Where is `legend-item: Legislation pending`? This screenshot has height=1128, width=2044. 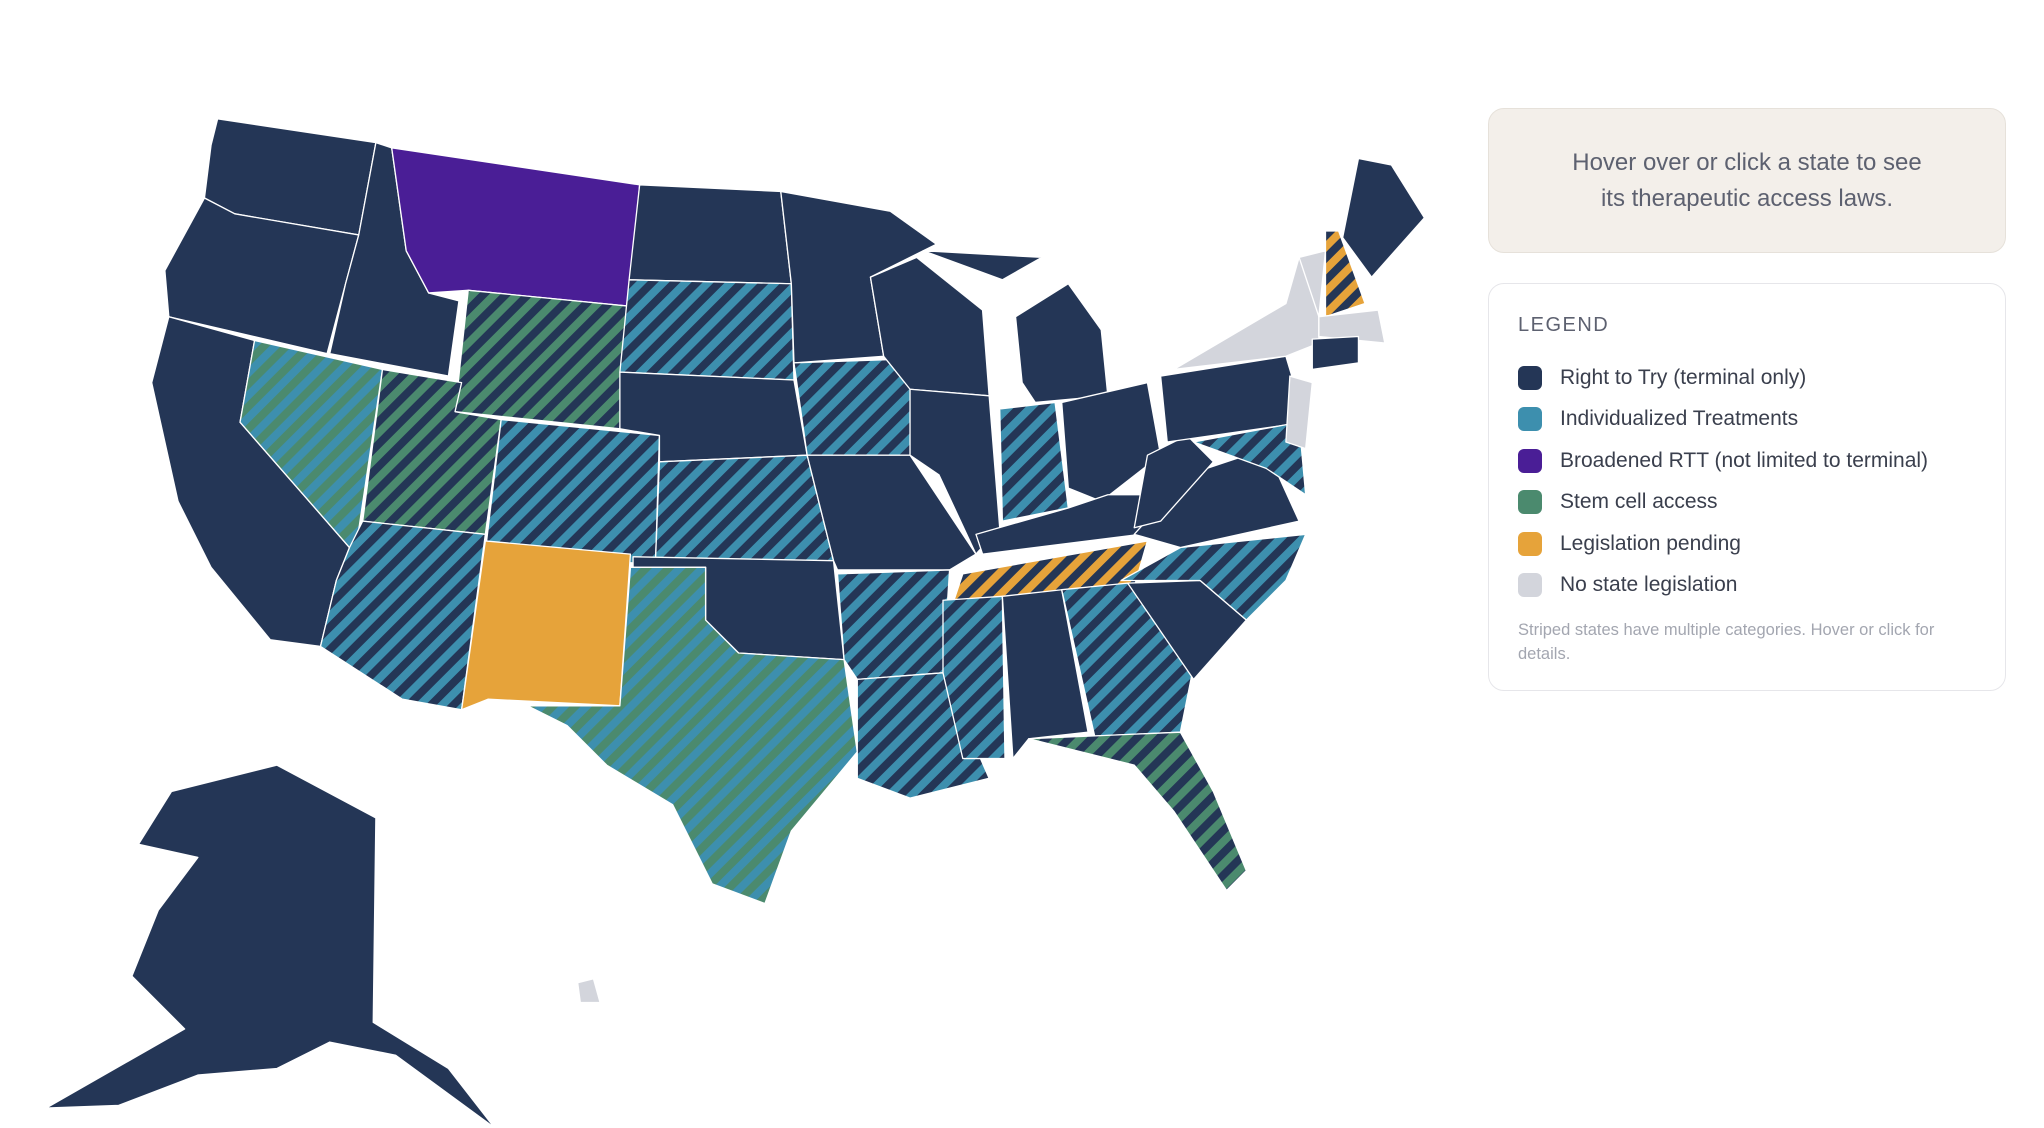
legend-item: Legislation pending is located at coordinates (1747, 544).